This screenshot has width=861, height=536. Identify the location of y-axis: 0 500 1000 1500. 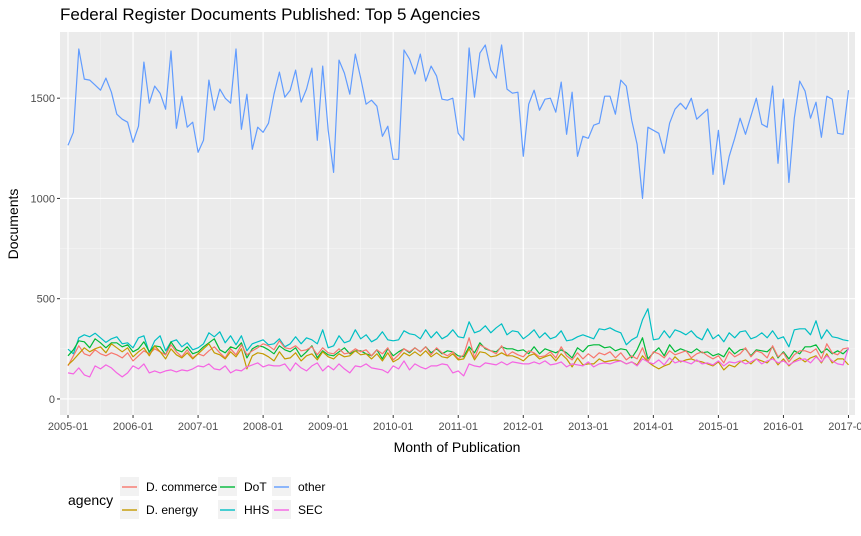
(45, 249).